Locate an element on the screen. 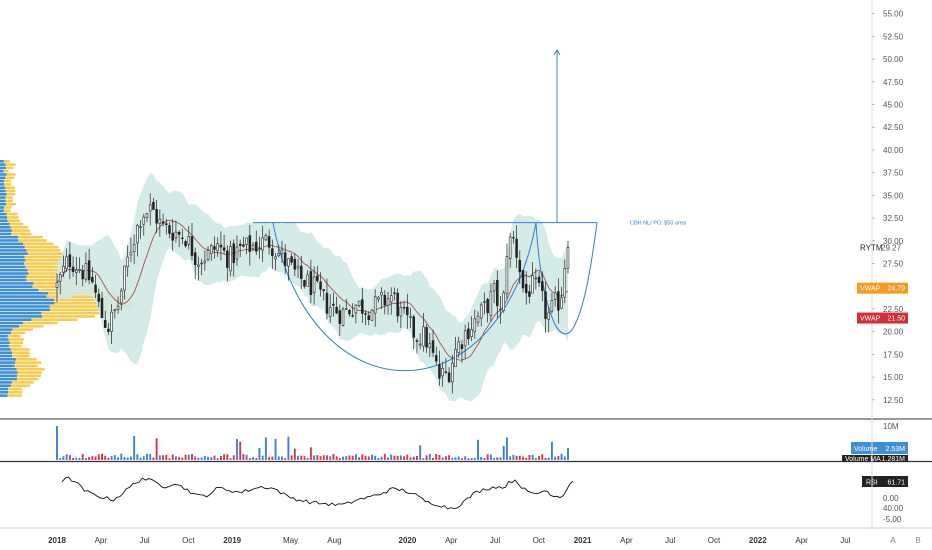  time-tick-label: Jul is located at coordinates (845, 540).